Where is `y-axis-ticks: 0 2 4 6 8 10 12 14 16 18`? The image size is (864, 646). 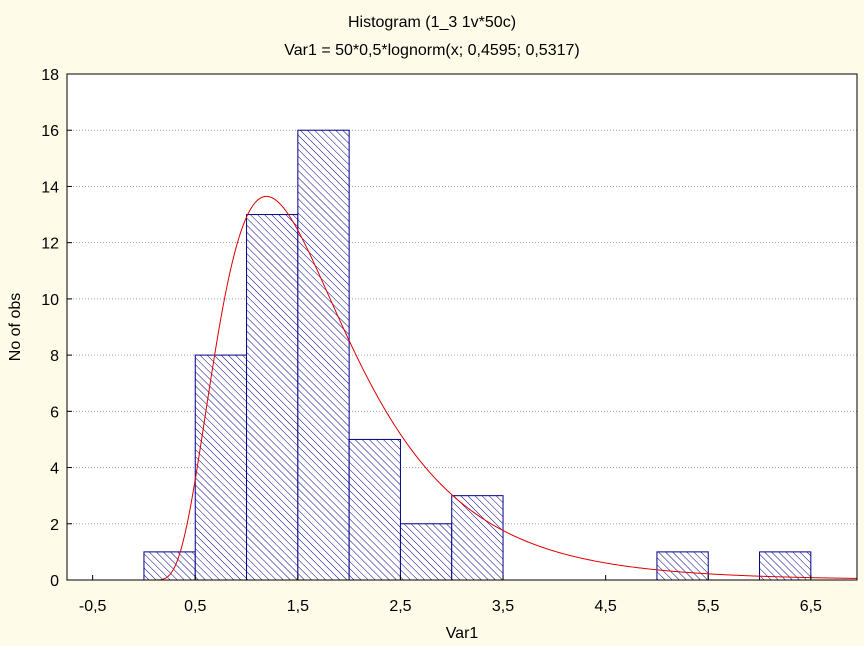 y-axis-ticks: 0 2 4 6 8 10 12 14 16 18 is located at coordinates (56, 328).